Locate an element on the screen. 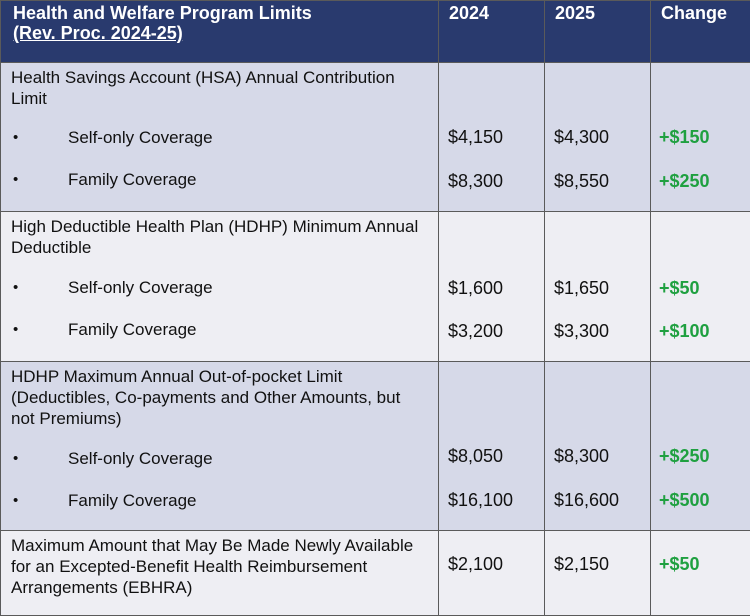 The height and width of the screenshot is (616, 750). change-cell: +$250 +$500 is located at coordinates (700, 446).